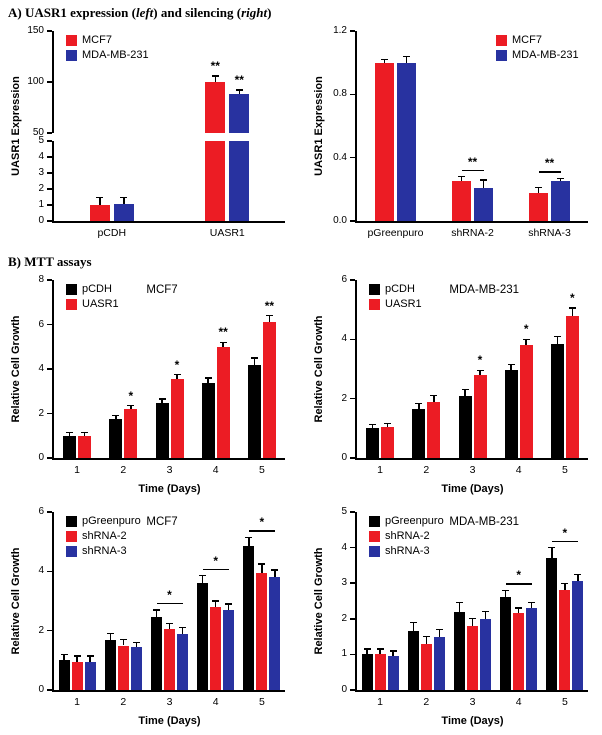 This screenshot has height=735, width=602. What do you see at coordinates (269, 12) in the screenshot?
I see `panel-a-text-end: )` at bounding box center [269, 12].